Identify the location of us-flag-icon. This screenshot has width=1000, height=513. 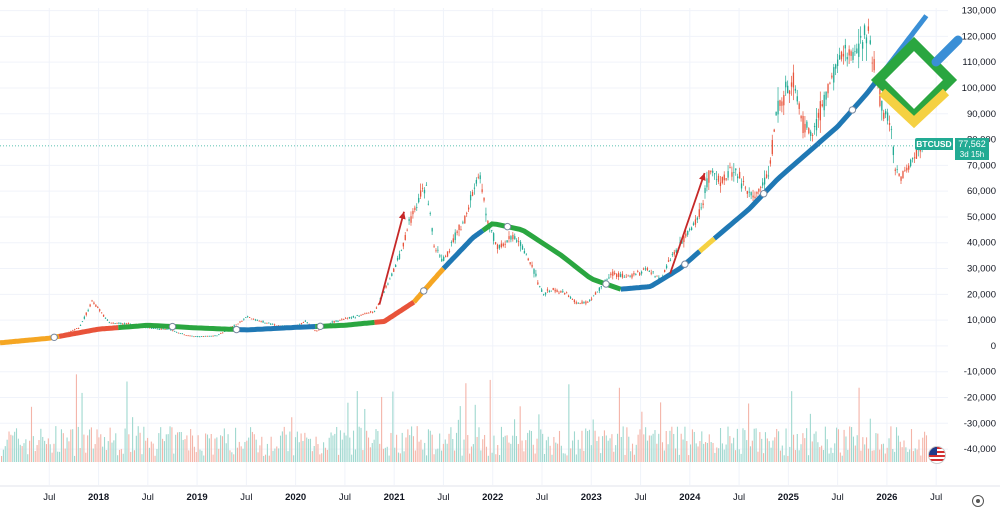
(937, 455).